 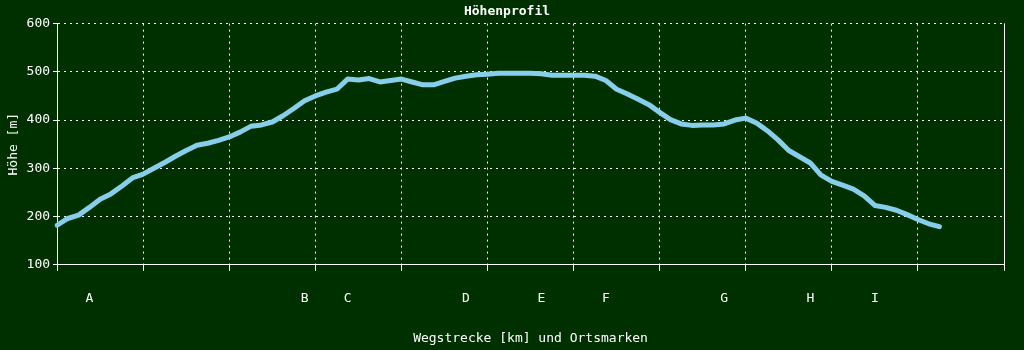 What do you see at coordinates (724, 297) in the screenshot?
I see `x-tick-label: G` at bounding box center [724, 297].